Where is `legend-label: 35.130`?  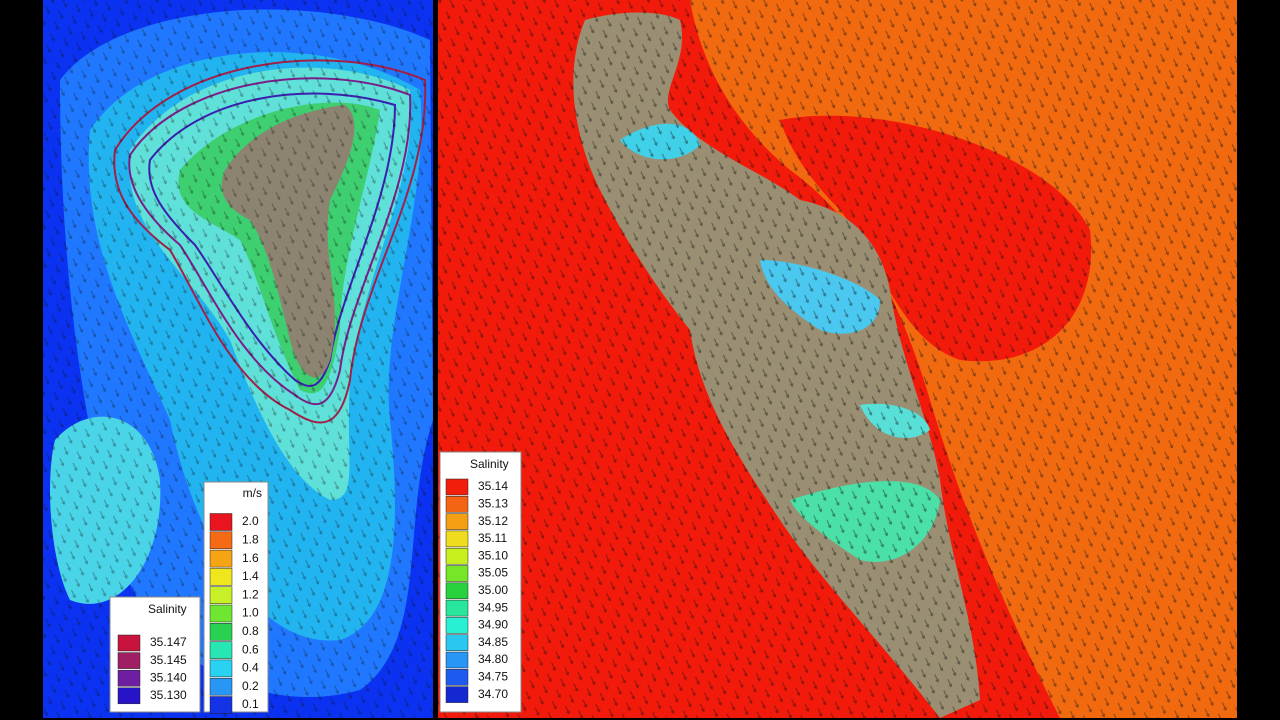 legend-label: 35.130 is located at coordinates (168, 695).